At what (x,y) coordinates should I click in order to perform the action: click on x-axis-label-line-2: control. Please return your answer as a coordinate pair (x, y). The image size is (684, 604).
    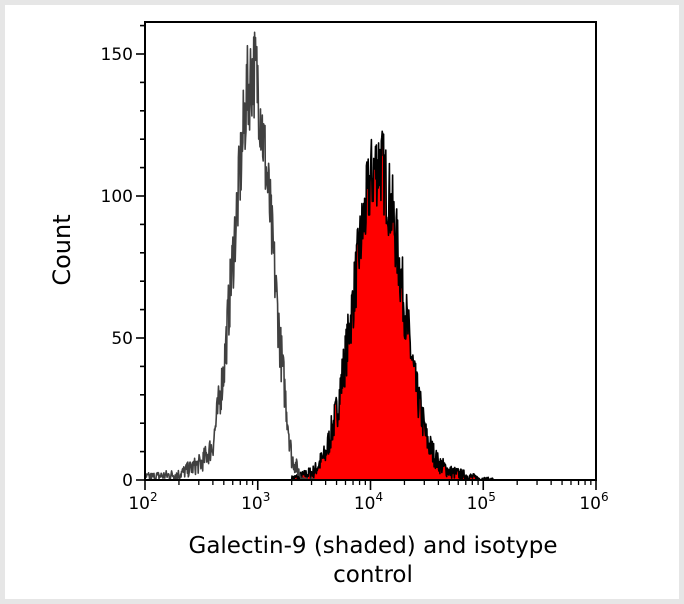
    Looking at the image, I should click on (373, 575).